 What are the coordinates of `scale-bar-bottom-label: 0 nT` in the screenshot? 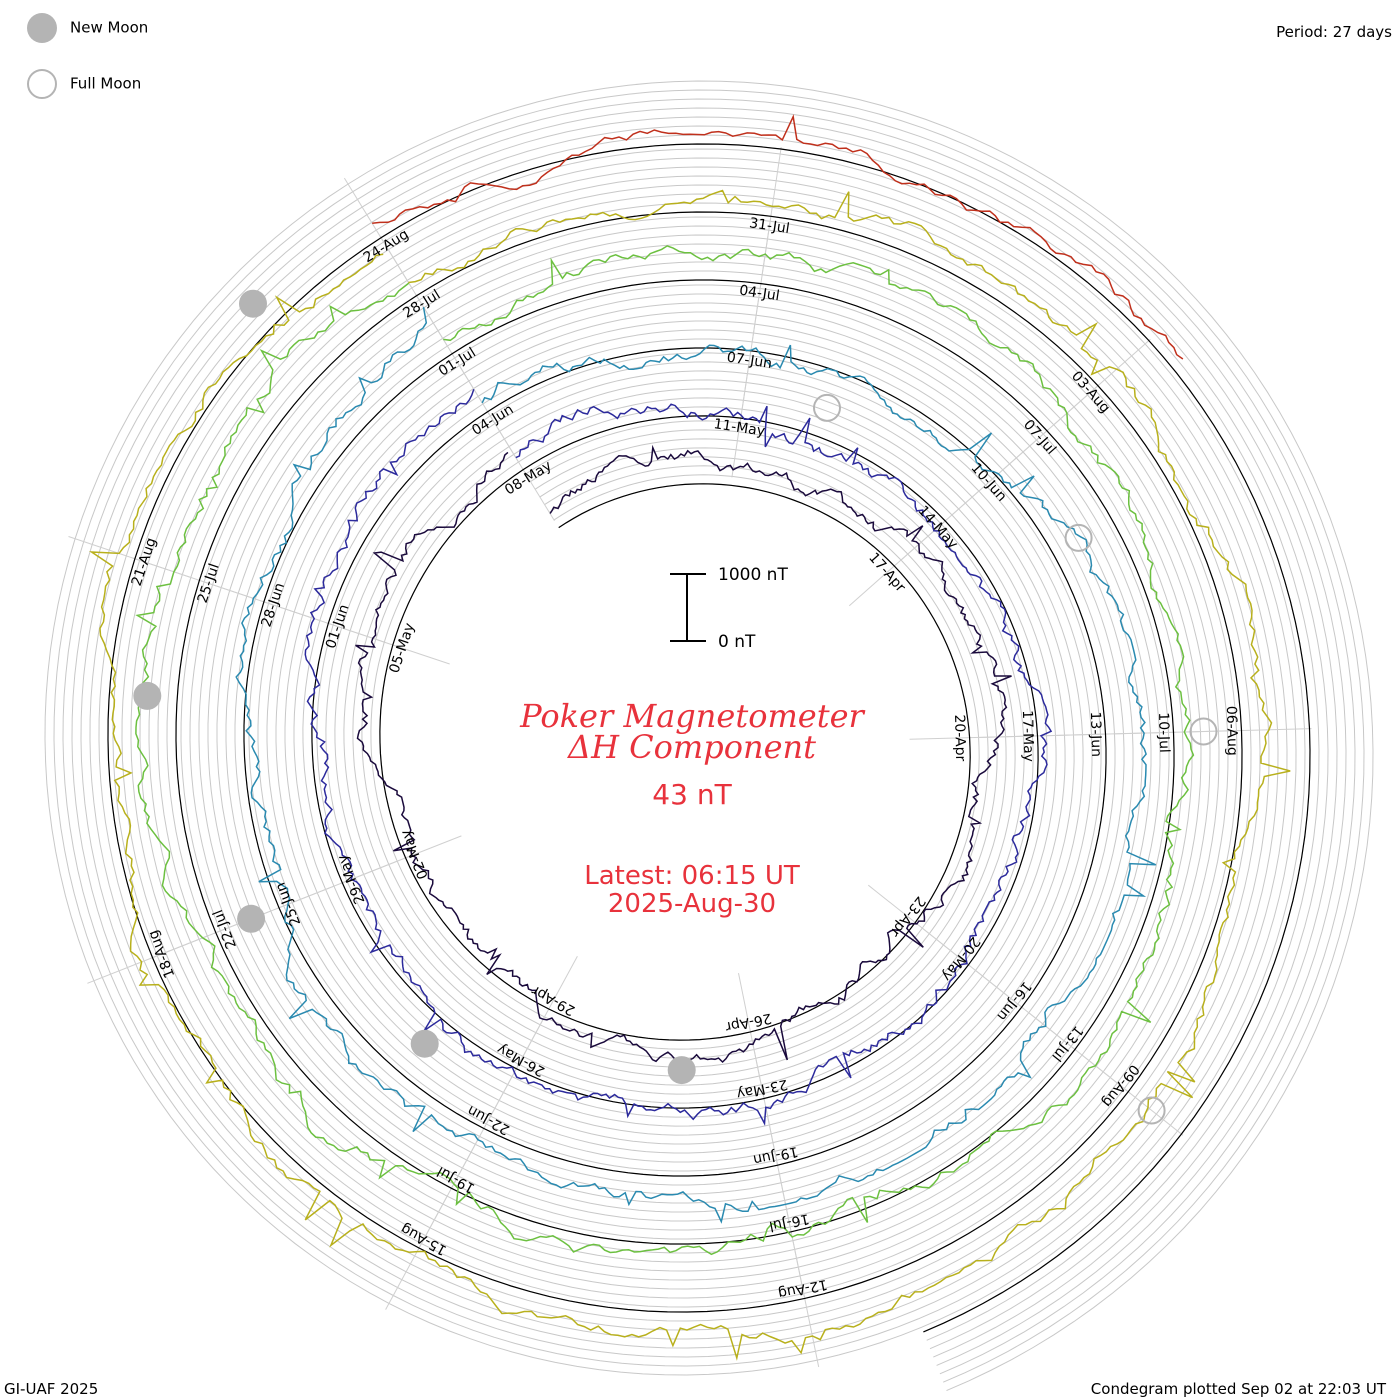 It's located at (737, 642).